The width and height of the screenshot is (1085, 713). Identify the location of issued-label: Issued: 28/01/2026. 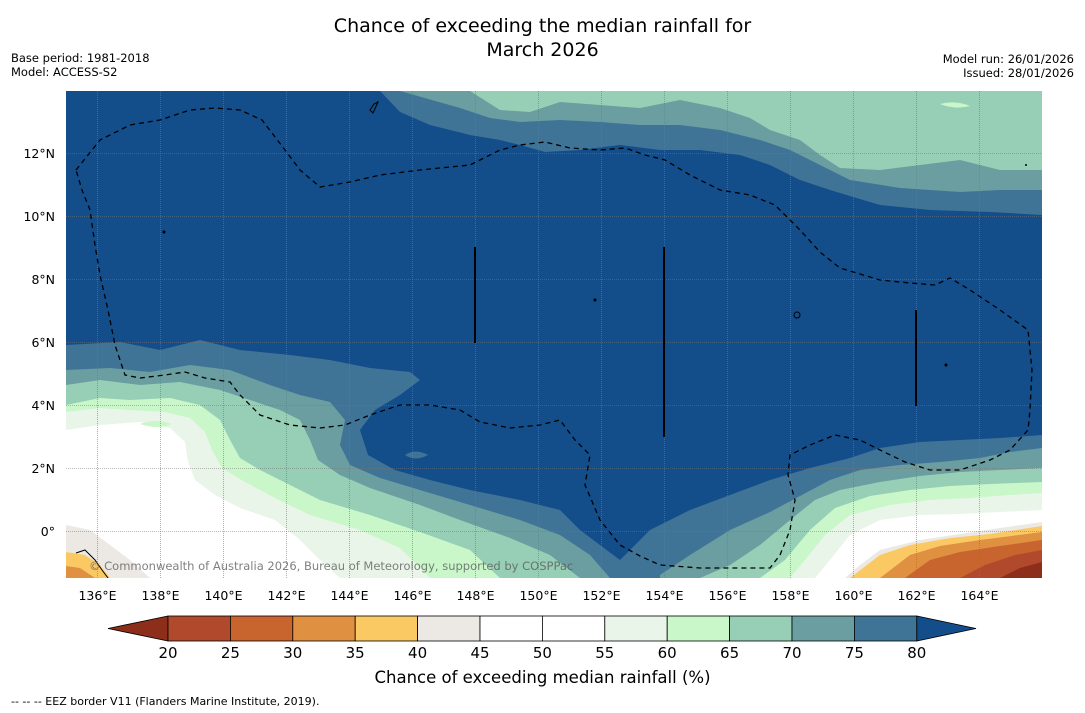
(1018, 73).